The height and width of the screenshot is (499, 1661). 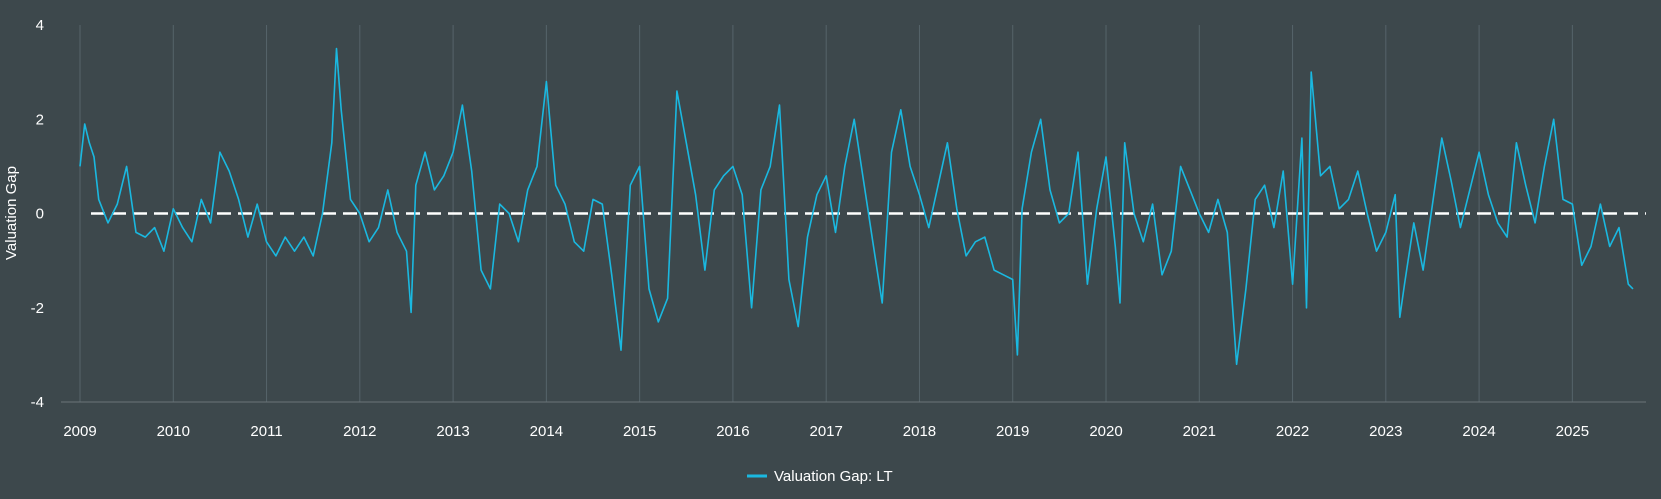 What do you see at coordinates (37, 402) in the screenshot?
I see `y-tick-label: -4` at bounding box center [37, 402].